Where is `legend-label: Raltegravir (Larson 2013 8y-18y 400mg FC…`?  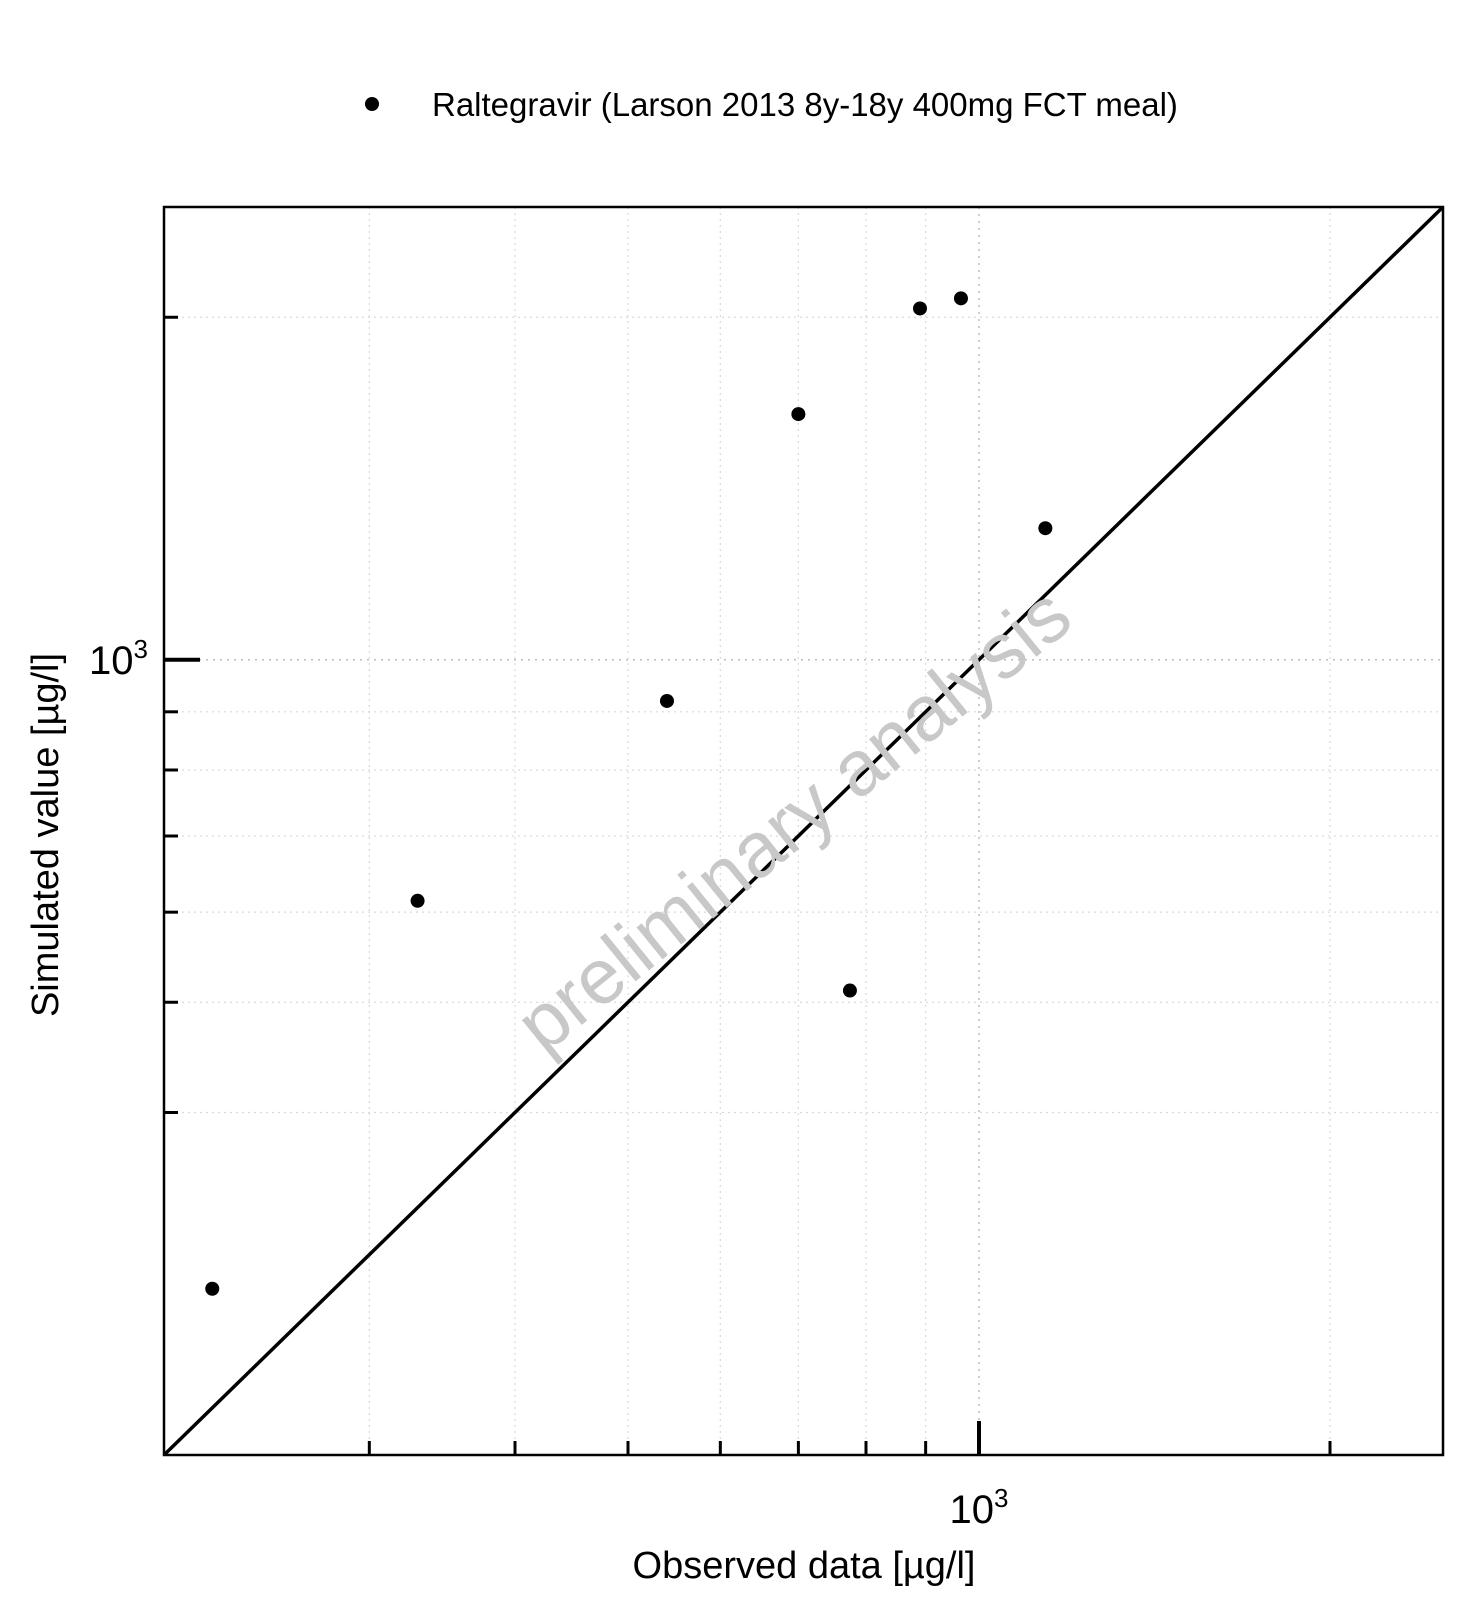 legend-label: Raltegravir (Larson 2013 8y-18y 400mg FC… is located at coordinates (805, 104).